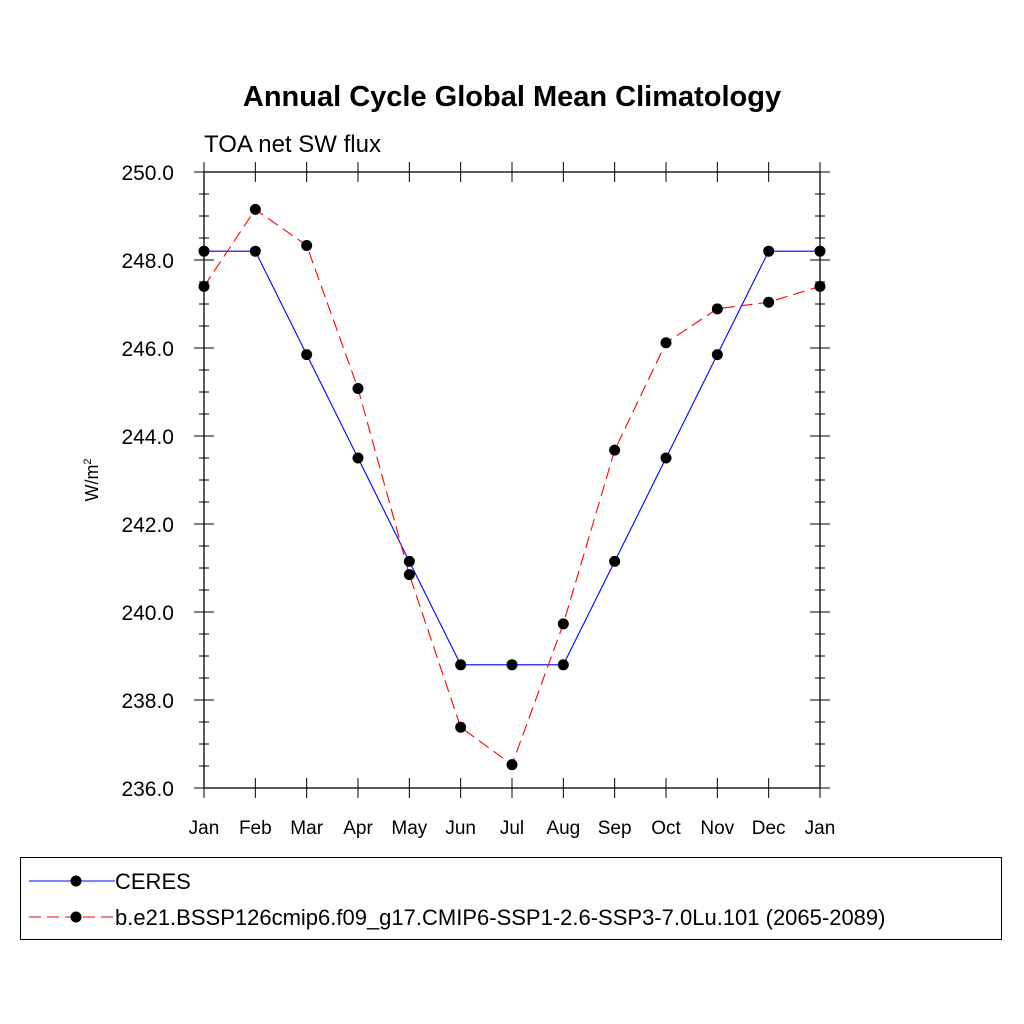  What do you see at coordinates (292, 144) in the screenshot?
I see `chart-subtitle: TOA net SW flux` at bounding box center [292, 144].